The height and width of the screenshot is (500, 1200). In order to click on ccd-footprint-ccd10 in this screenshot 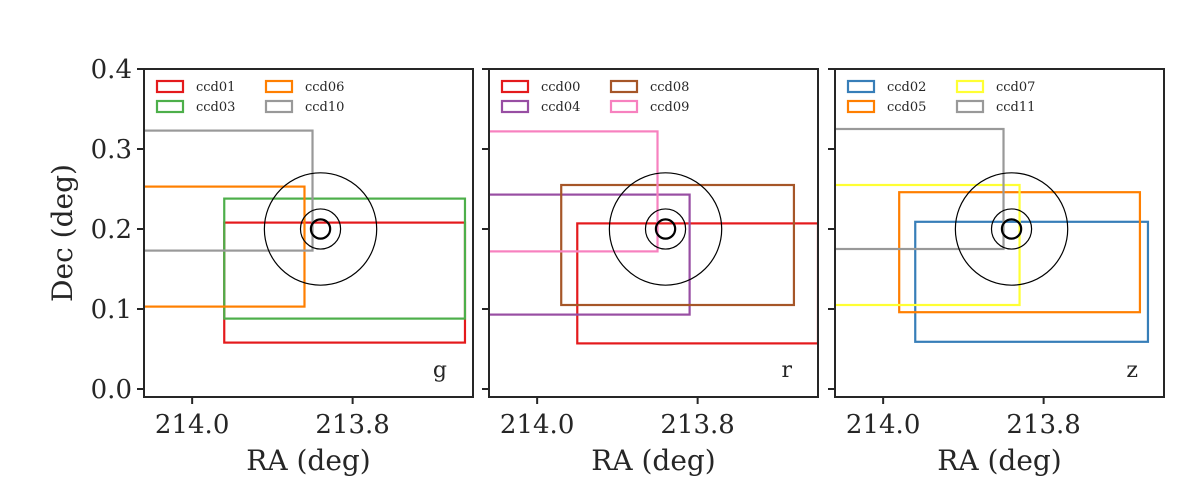, I will do `click(229, 190)`.